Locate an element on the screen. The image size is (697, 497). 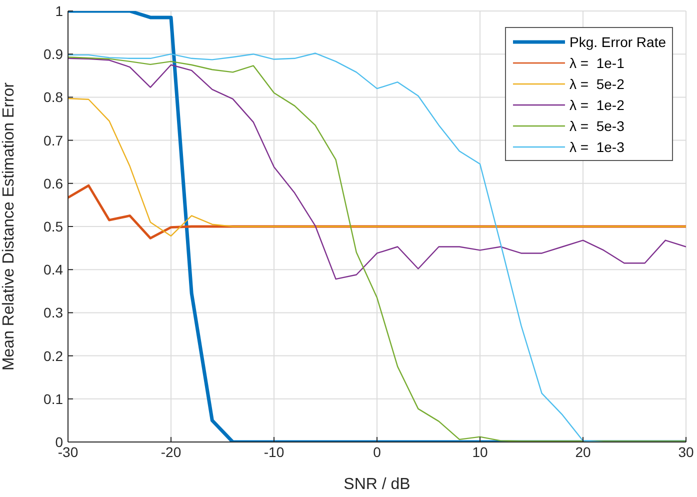
x-tick-label: 20 is located at coordinates (583, 452).